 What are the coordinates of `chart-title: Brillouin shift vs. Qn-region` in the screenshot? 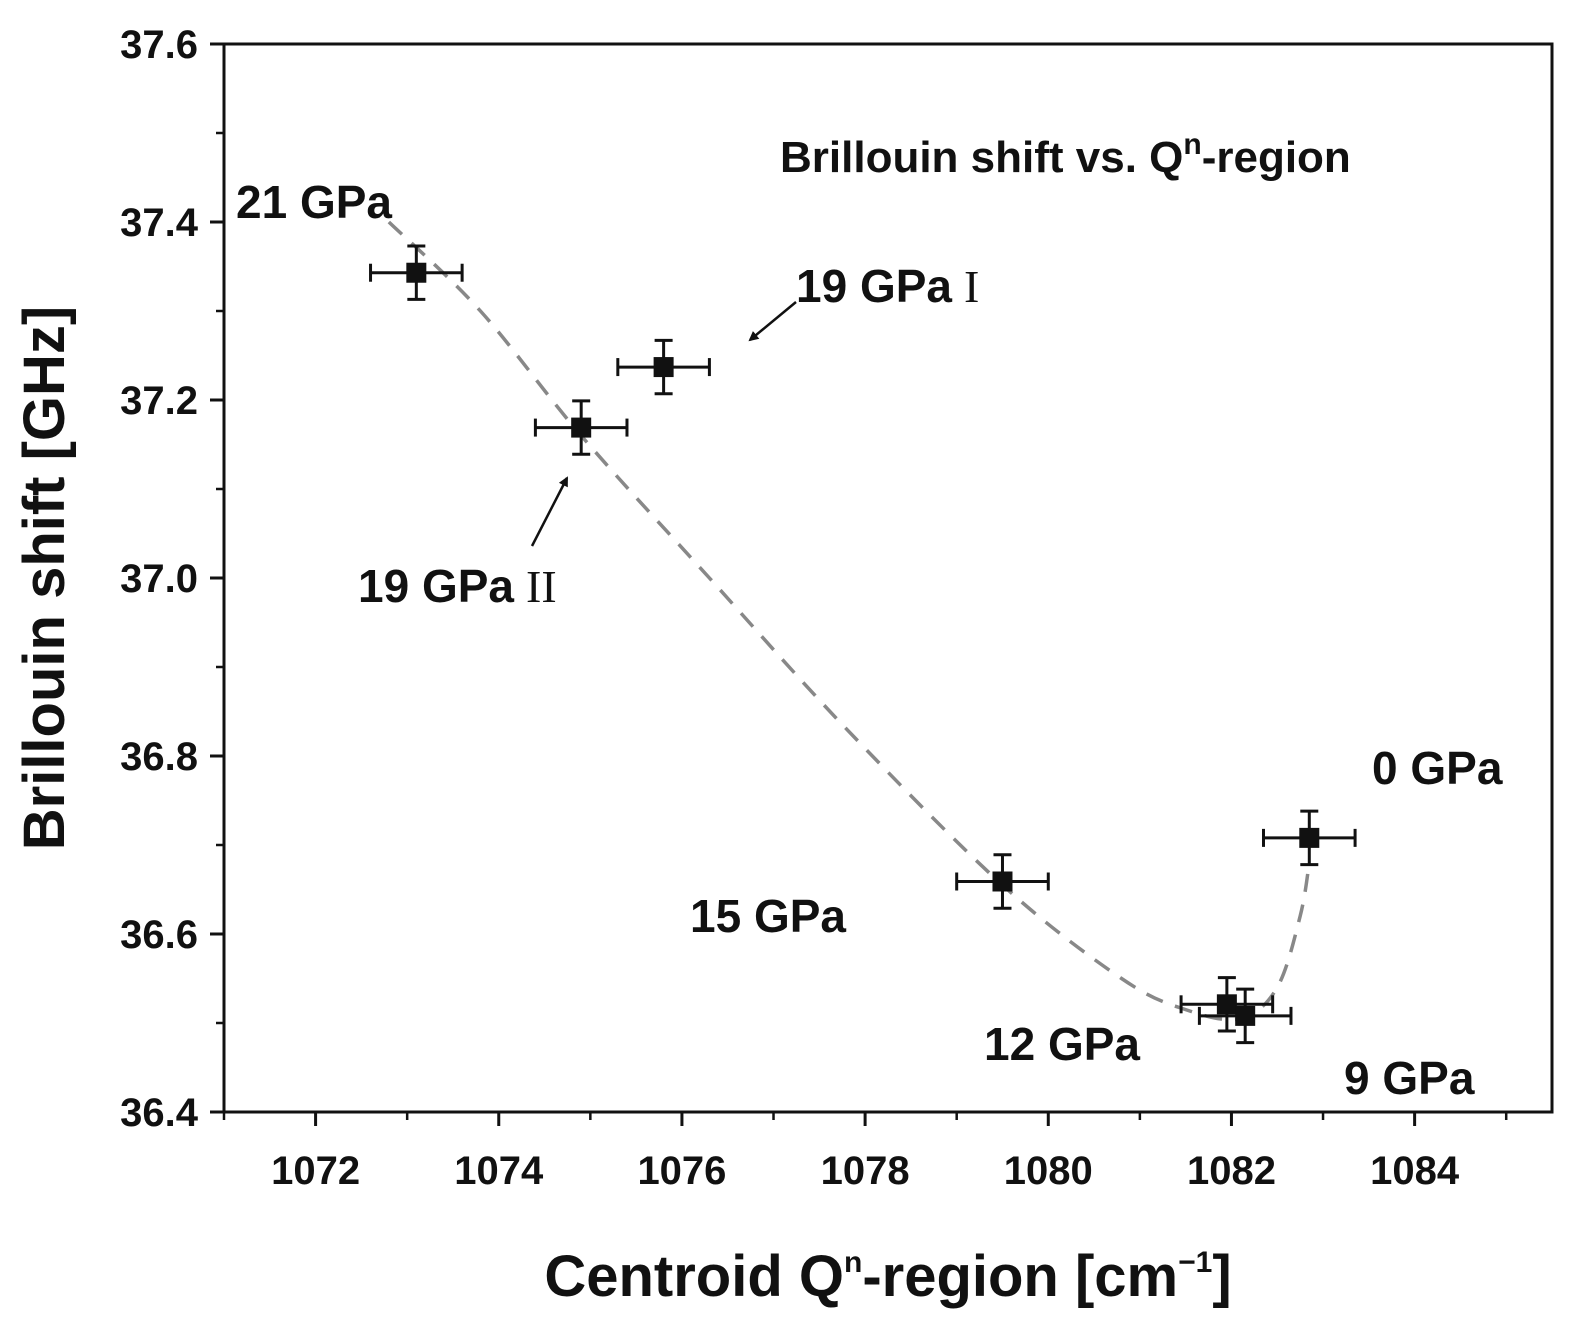 It's located at (1065, 155).